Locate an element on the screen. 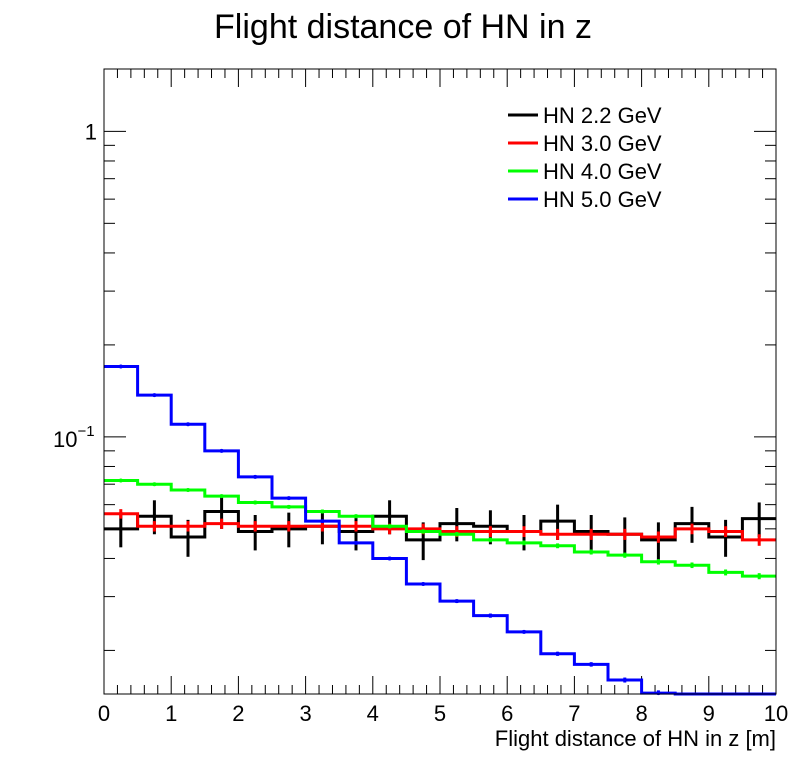 The height and width of the screenshot is (772, 796). x-tick-labels: 0 1 2 3 4 5 6 7 8 9 10 is located at coordinates (443, 713).